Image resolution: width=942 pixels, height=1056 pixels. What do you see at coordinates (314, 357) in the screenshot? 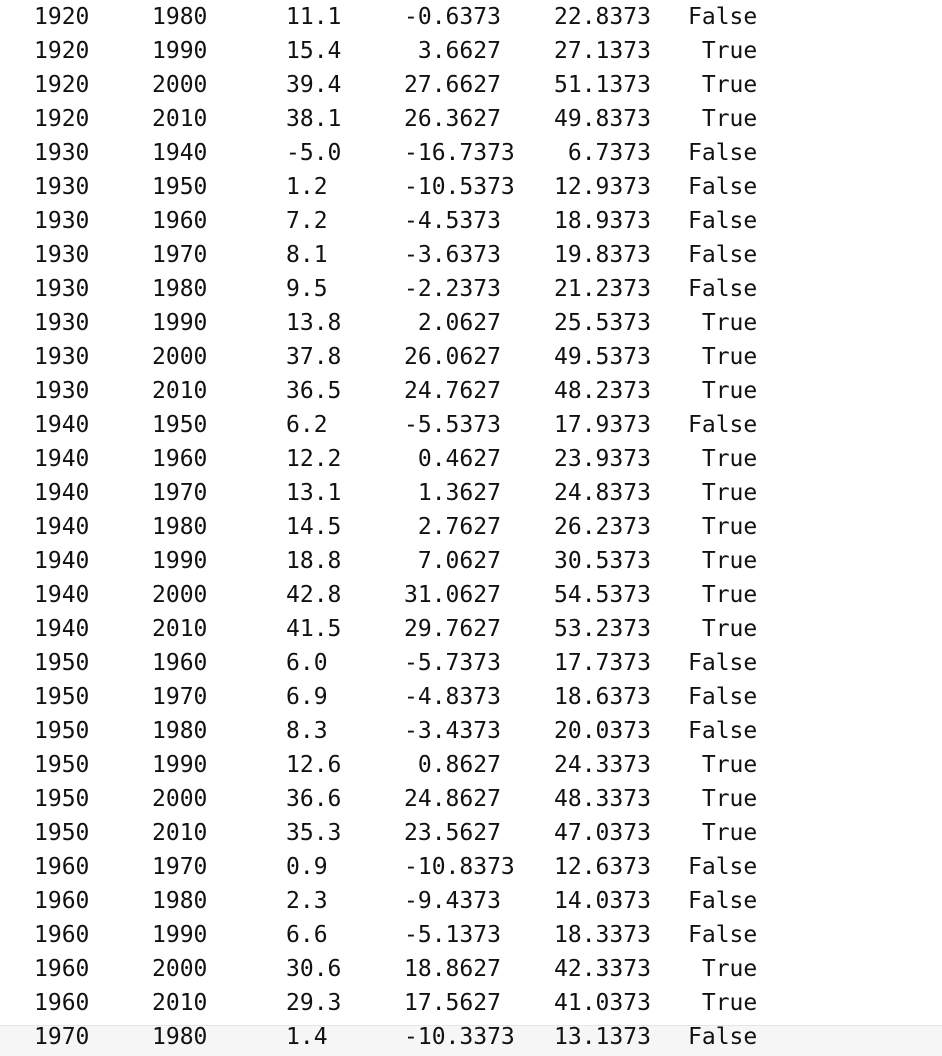
I see `table-cell: 37.8` at bounding box center [314, 357].